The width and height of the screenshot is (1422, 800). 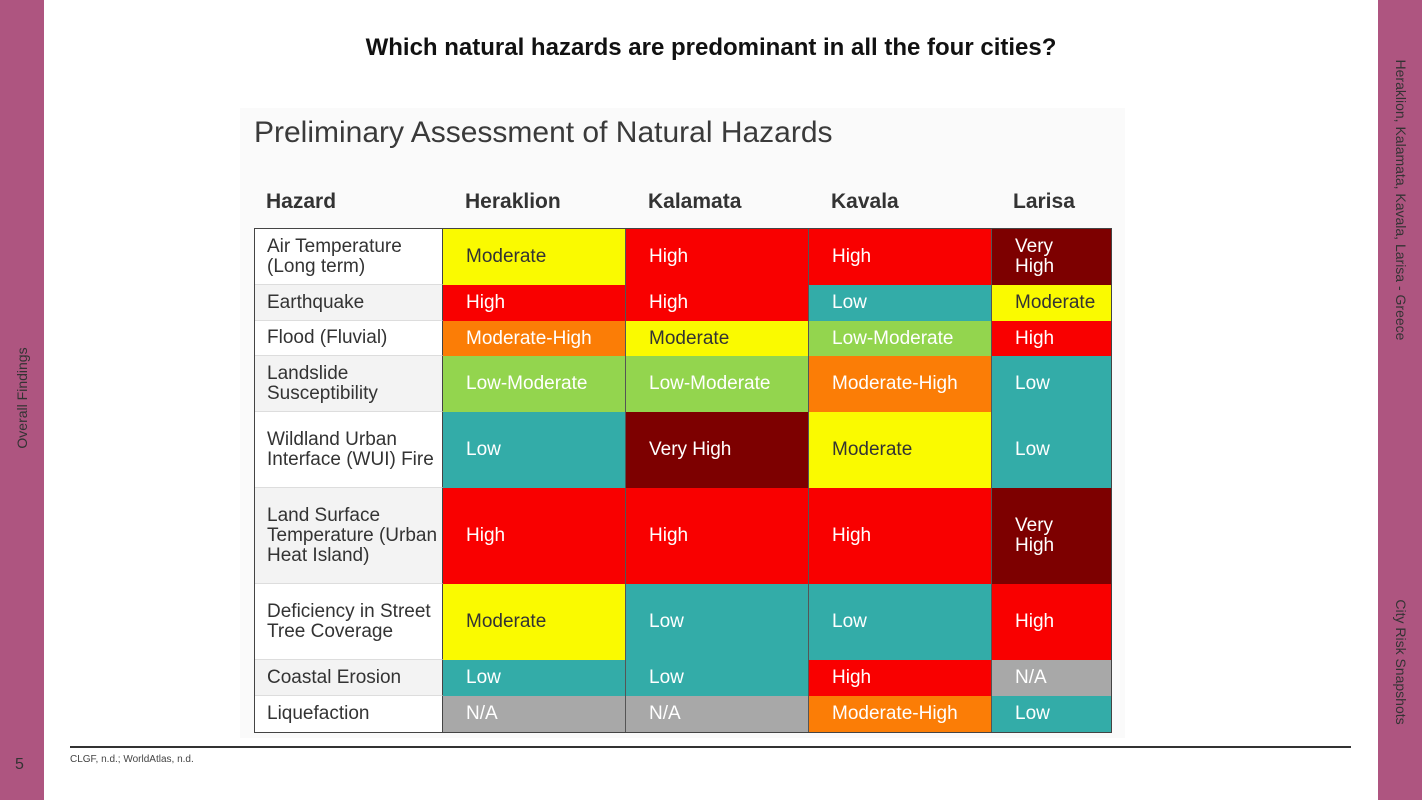 What do you see at coordinates (349, 257) in the screenshot?
I see `hazard-name: Air Temperature (Long term)` at bounding box center [349, 257].